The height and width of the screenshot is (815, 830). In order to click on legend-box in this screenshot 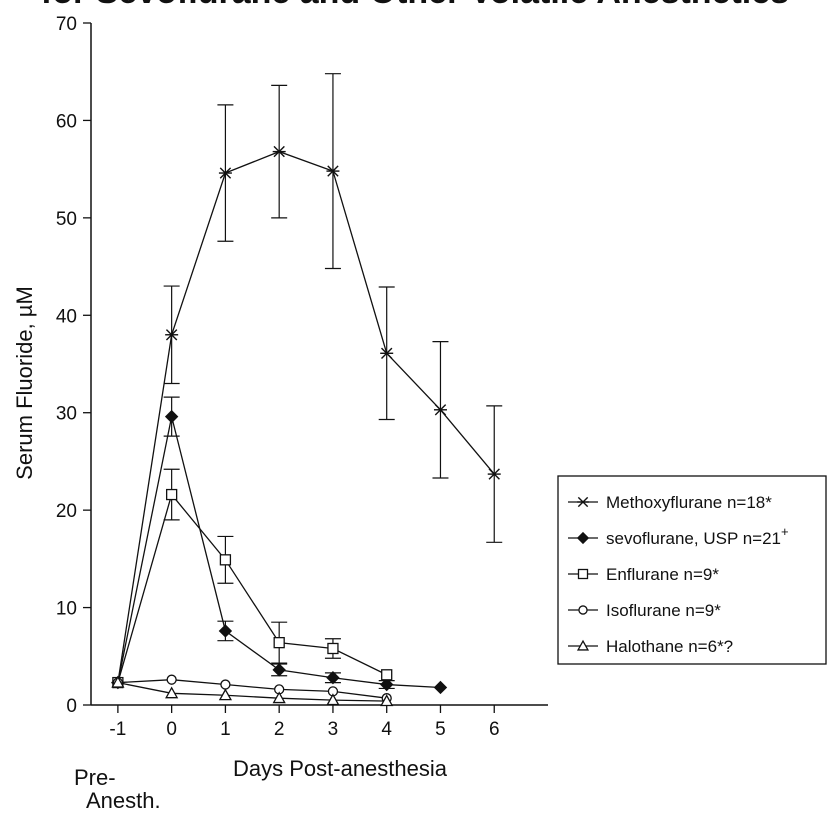, I will do `click(692, 570)`.